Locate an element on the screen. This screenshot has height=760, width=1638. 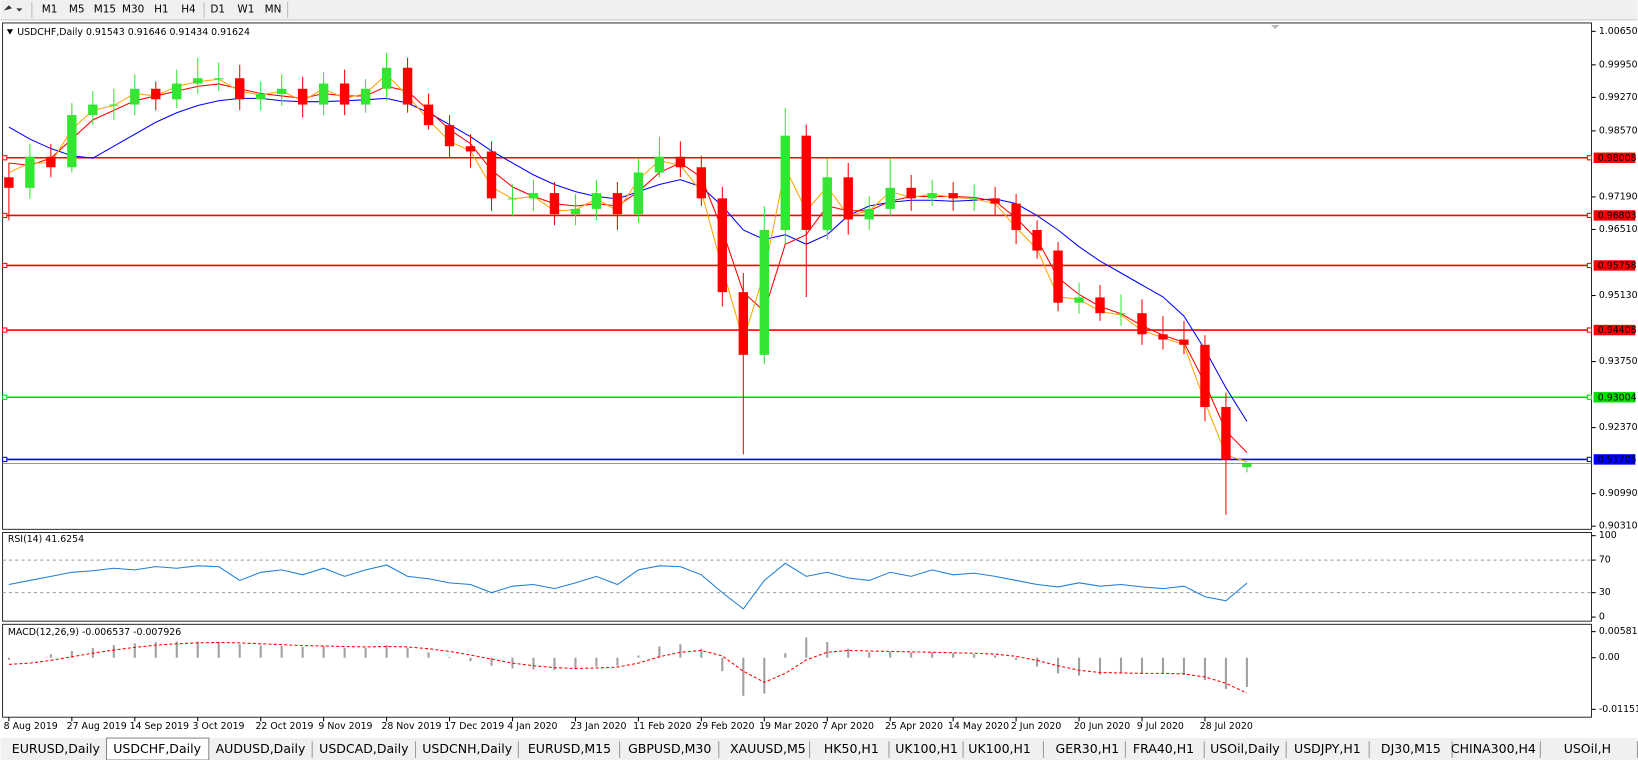
tab: HK50,H1 is located at coordinates (851, 748).